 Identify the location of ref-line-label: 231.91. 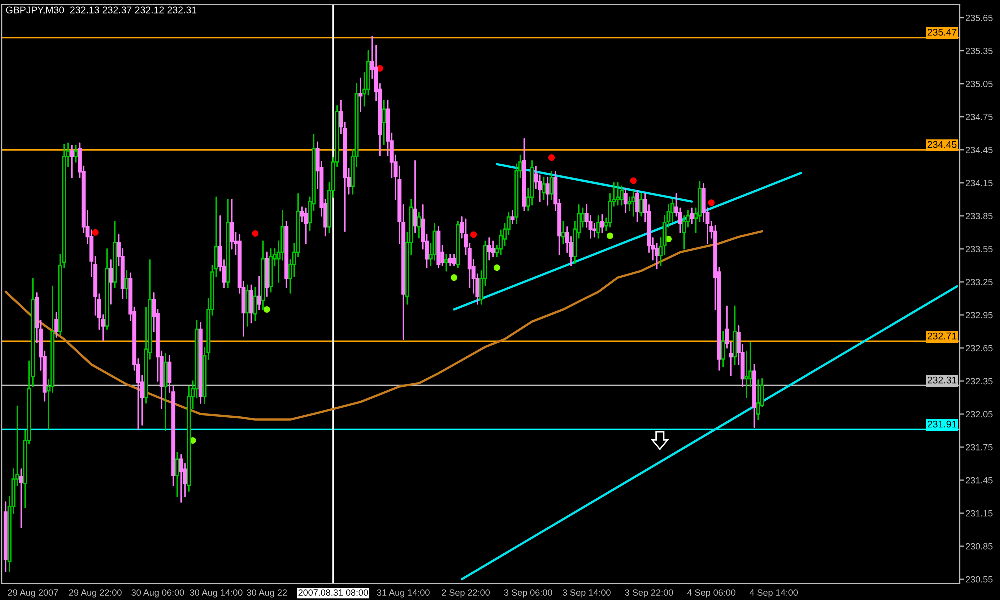
(942, 424).